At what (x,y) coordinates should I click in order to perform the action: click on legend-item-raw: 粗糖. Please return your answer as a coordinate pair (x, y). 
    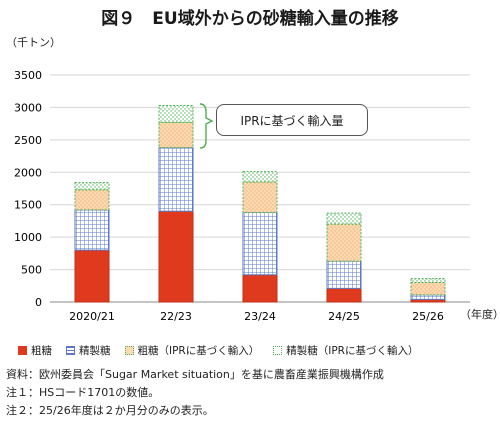
    Looking at the image, I should click on (35, 350).